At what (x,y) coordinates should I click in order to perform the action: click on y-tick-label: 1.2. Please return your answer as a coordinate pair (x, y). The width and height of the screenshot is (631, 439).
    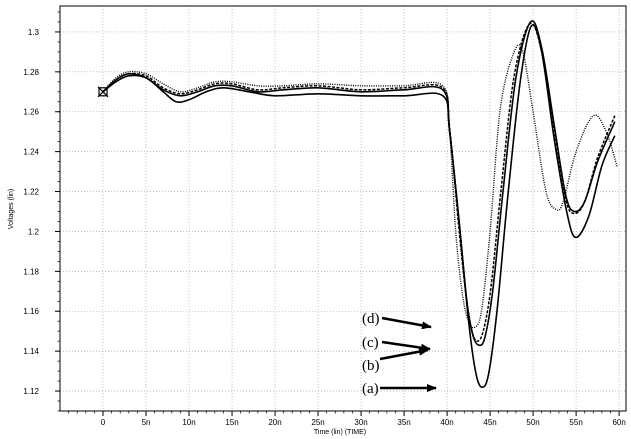
    Looking at the image, I should click on (34, 231).